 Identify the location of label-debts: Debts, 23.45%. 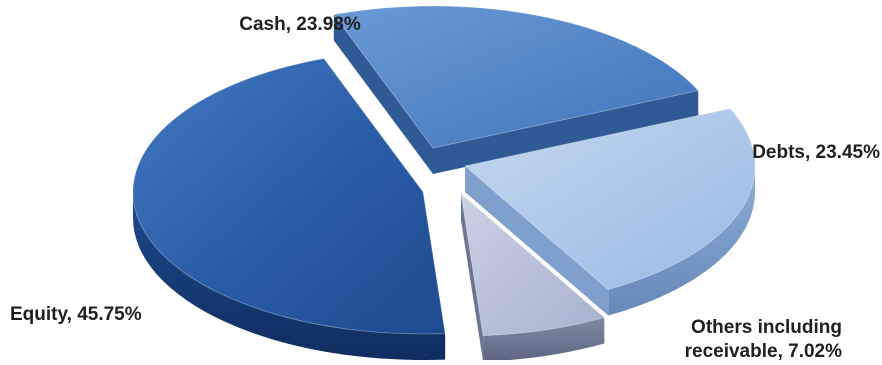
(816, 152).